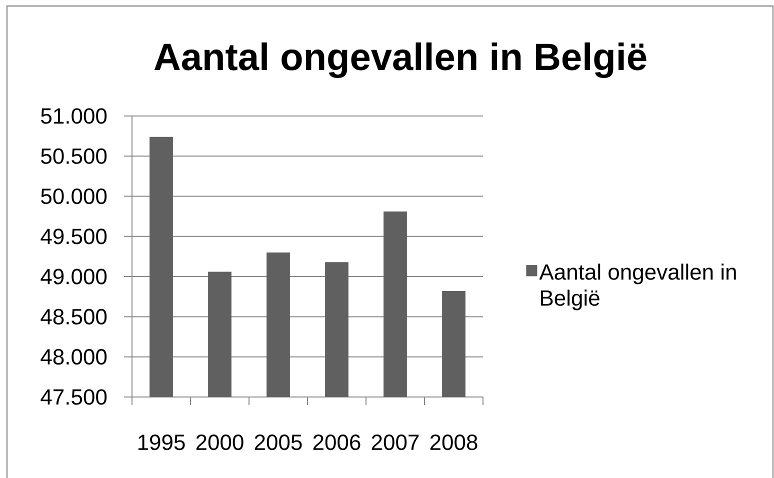  What do you see at coordinates (74, 116) in the screenshot?
I see `y-tick-label: 51.000` at bounding box center [74, 116].